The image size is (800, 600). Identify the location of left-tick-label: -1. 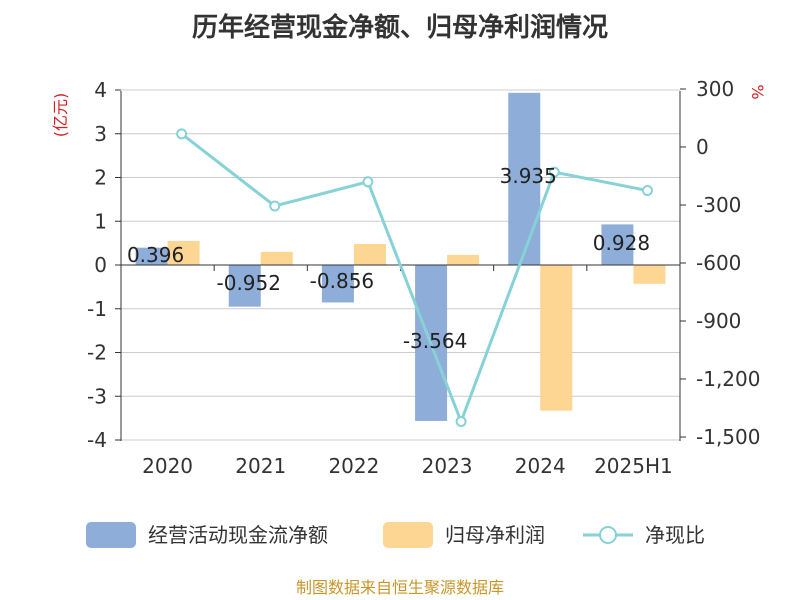
(97, 309).